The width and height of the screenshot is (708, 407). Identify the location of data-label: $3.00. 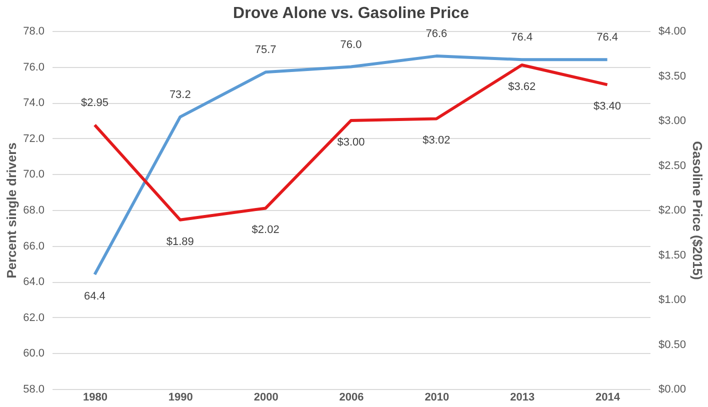
(351, 142).